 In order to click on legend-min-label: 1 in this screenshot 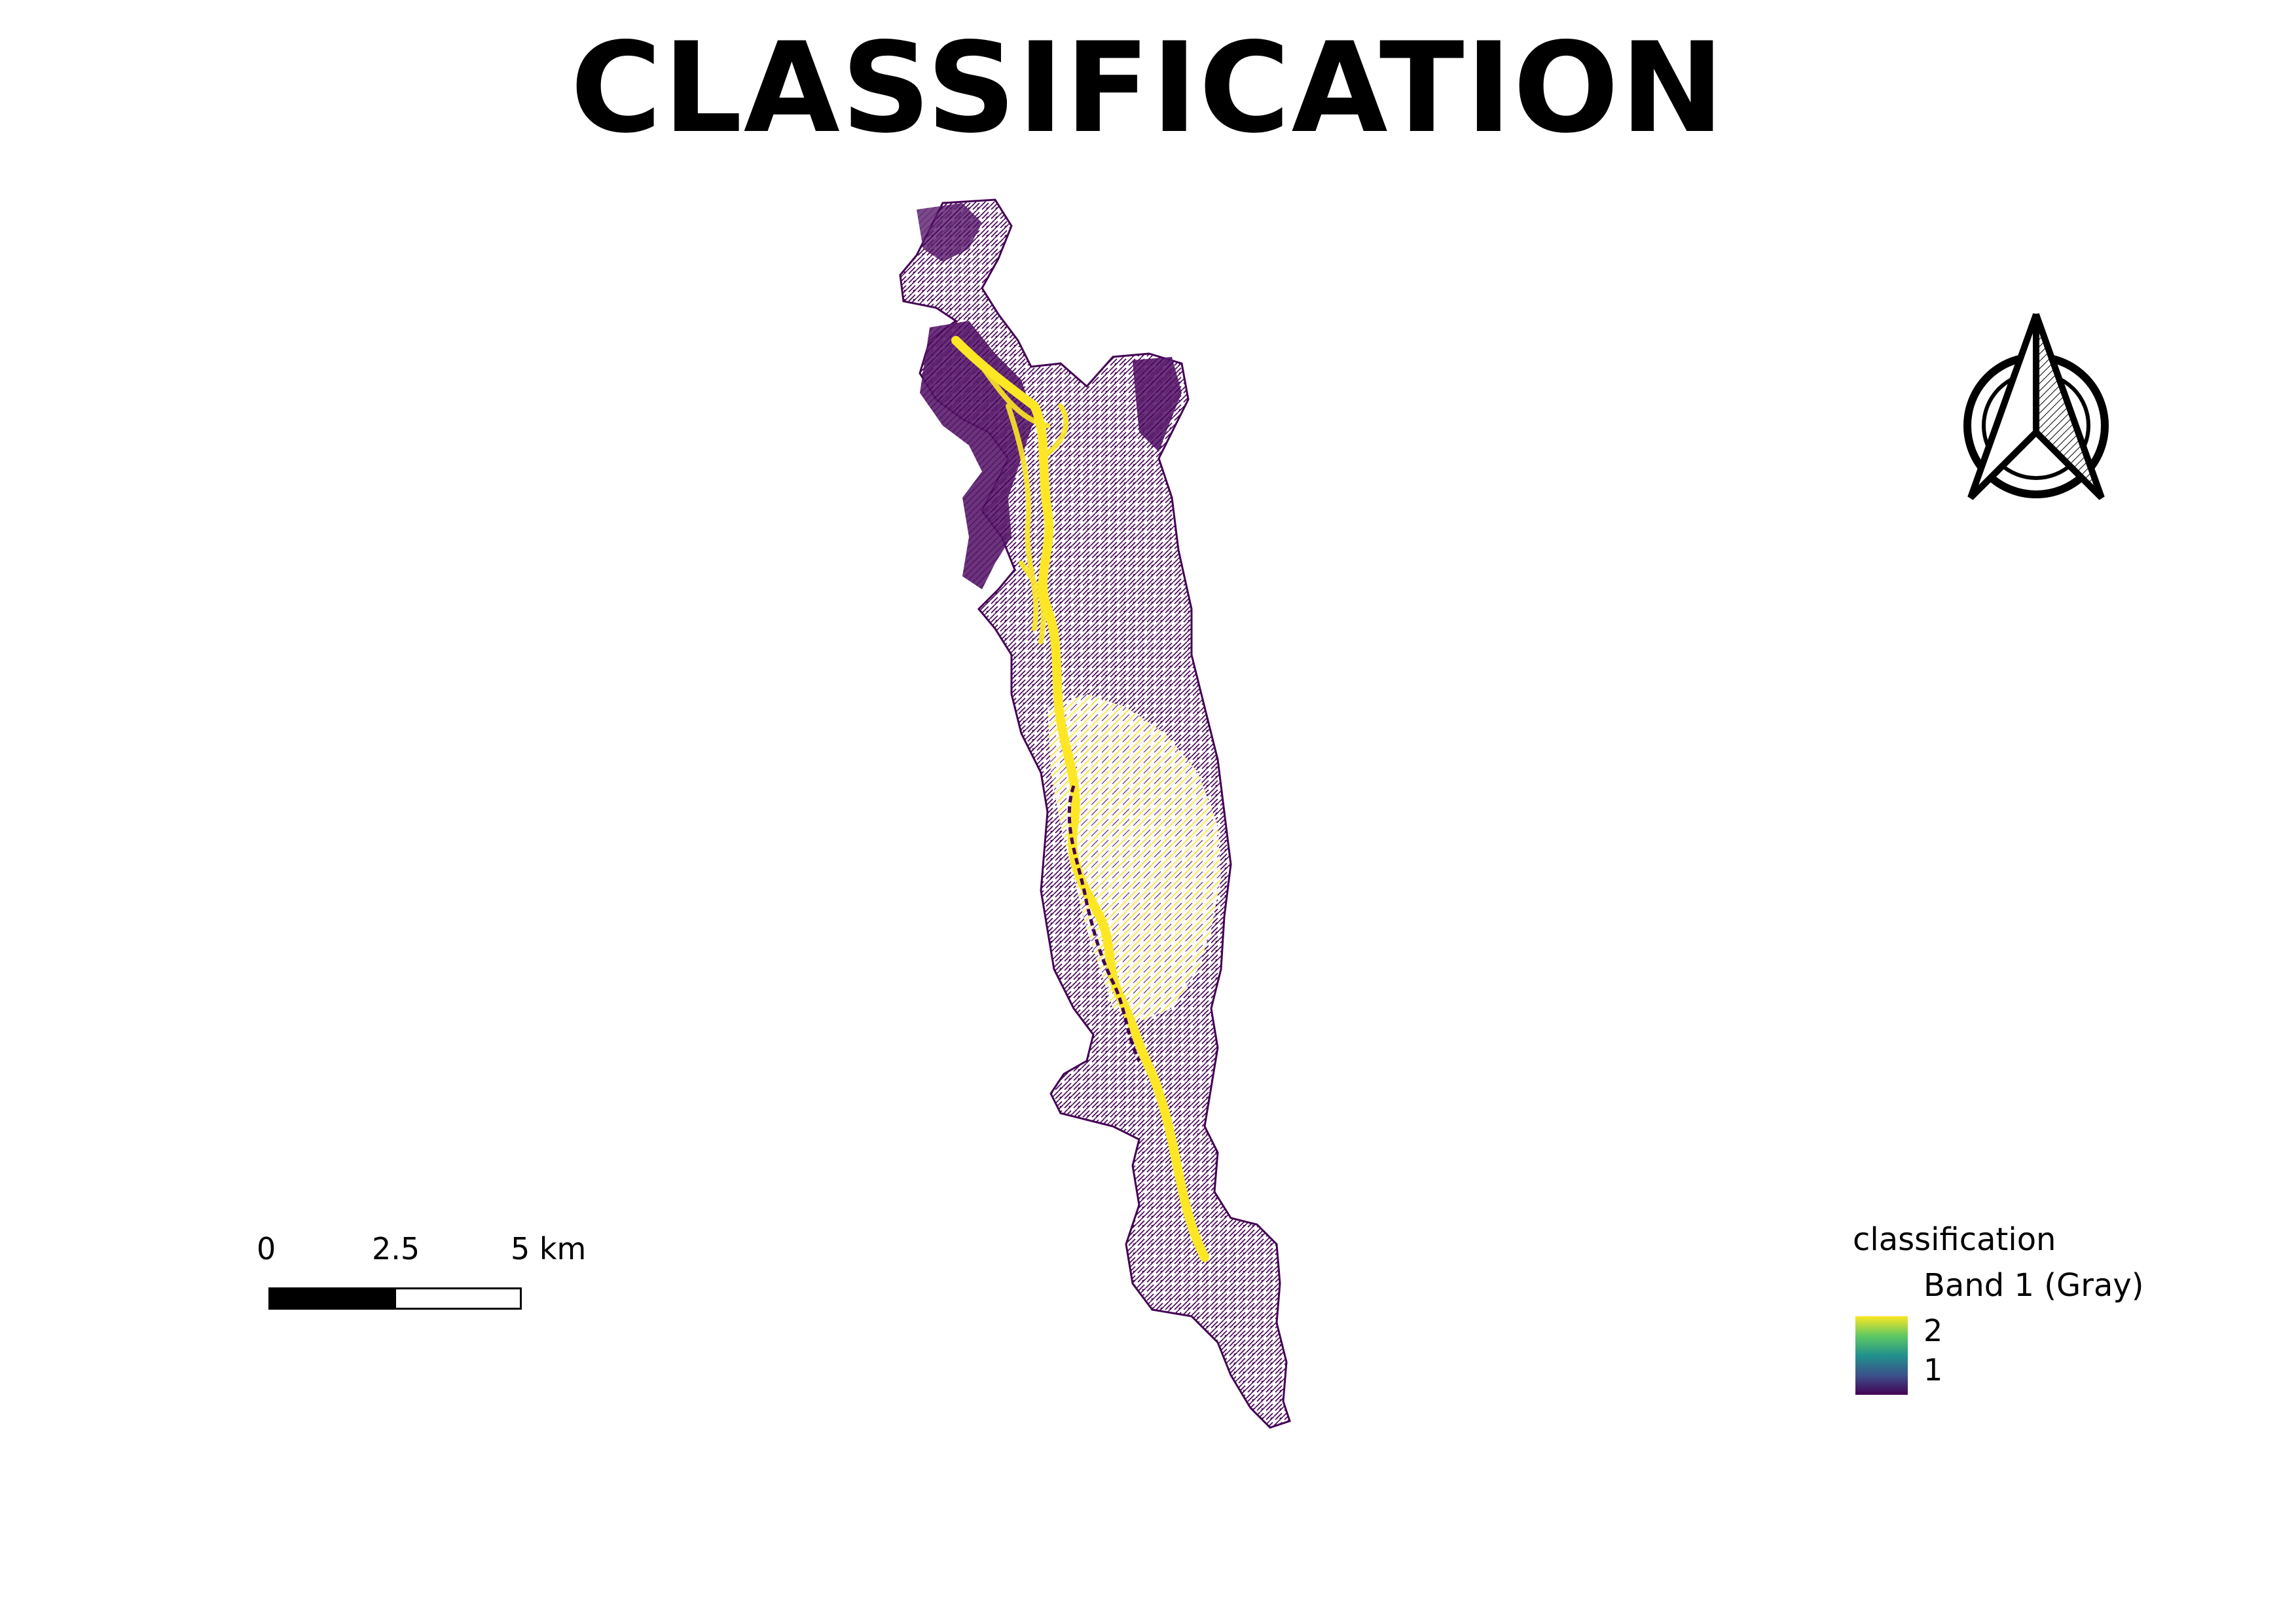, I will do `click(1933, 1370)`.